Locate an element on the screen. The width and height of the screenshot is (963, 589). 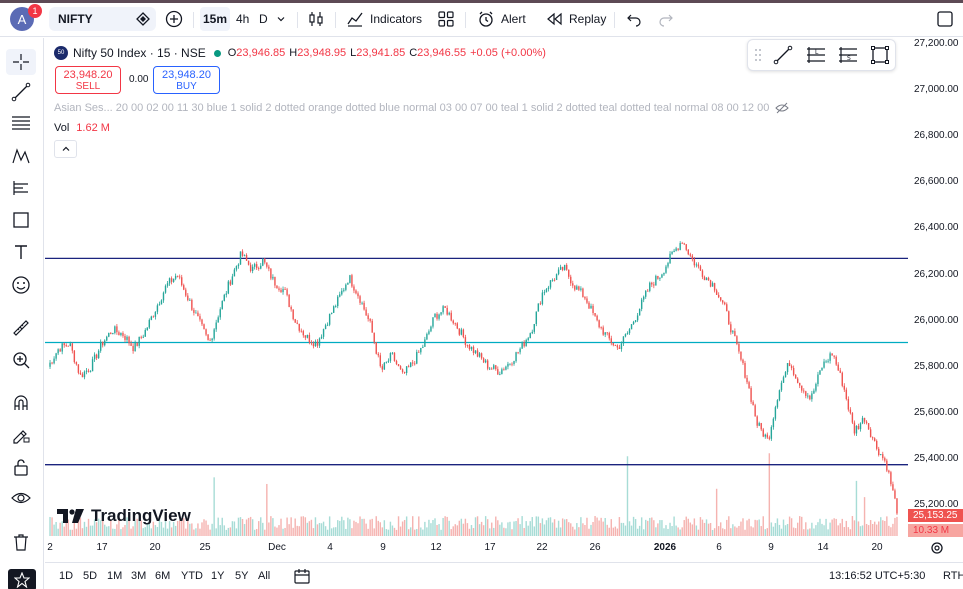
collapse-legend-button is located at coordinates (65, 149).